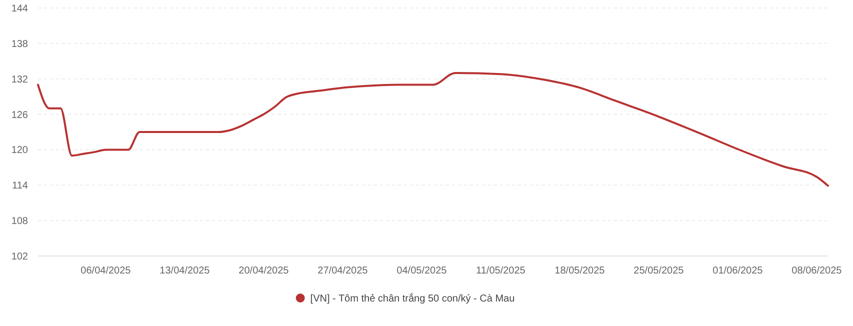 The height and width of the screenshot is (326, 853). Describe the element at coordinates (412, 298) in the screenshot. I see `legend-label: [VN] - Tôm thẻ chân trắng 50 con/ký - Cà Mau` at that location.